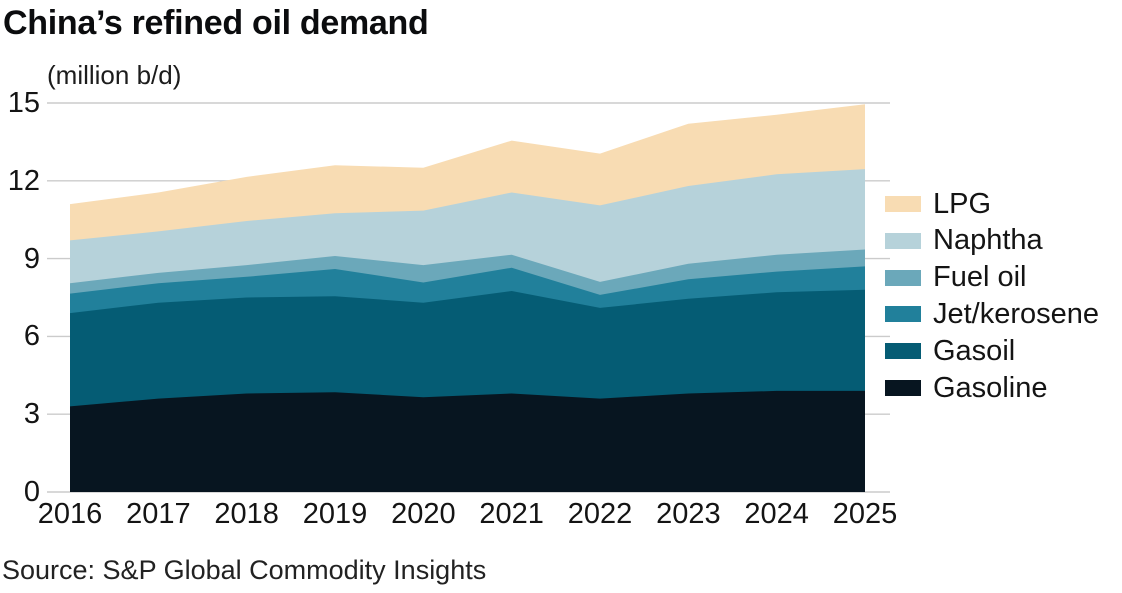  I want to click on source-attribution: Source: S&P Global Commodity Insights, so click(244, 570).